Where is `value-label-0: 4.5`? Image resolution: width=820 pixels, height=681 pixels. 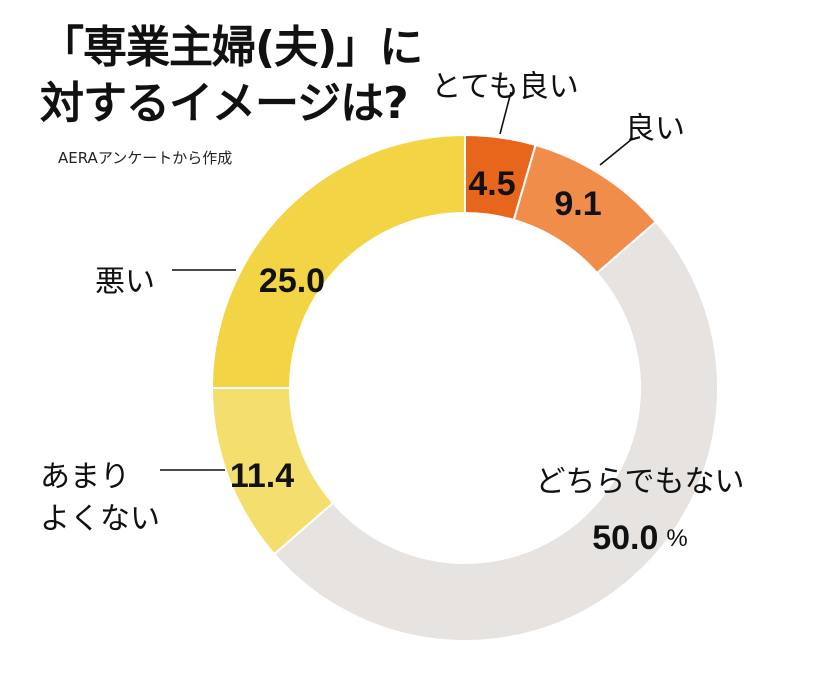 value-label-0: 4.5 is located at coordinates (491, 184).